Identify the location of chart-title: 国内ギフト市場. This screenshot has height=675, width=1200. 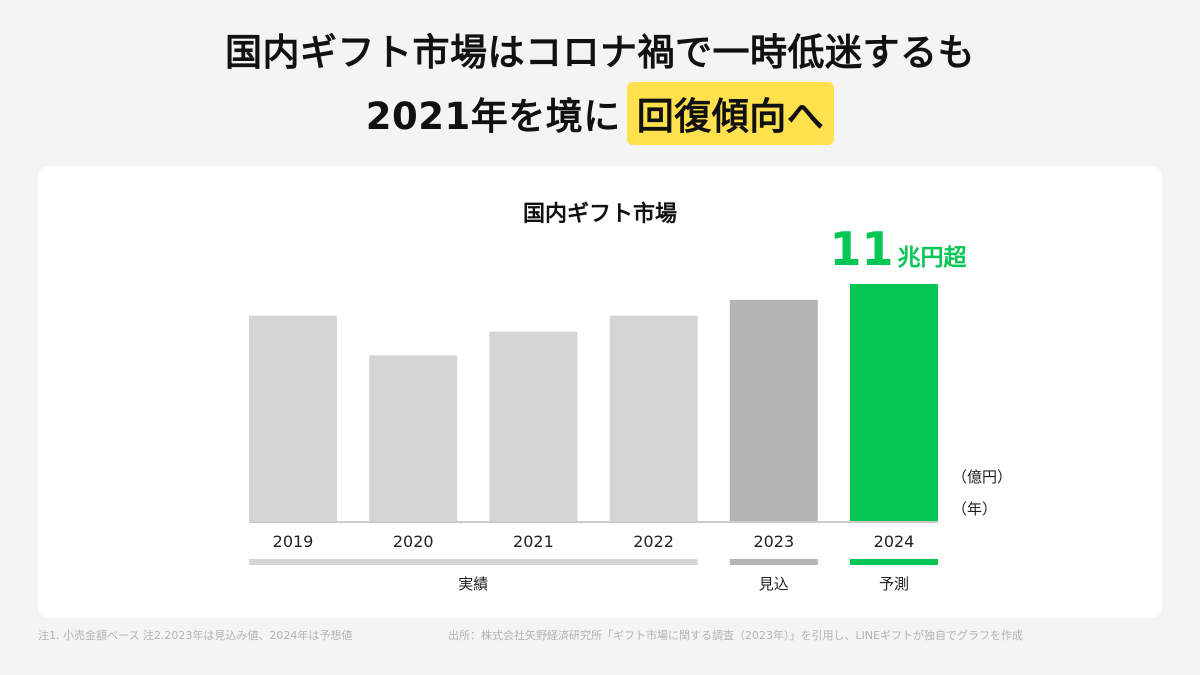
(600, 214).